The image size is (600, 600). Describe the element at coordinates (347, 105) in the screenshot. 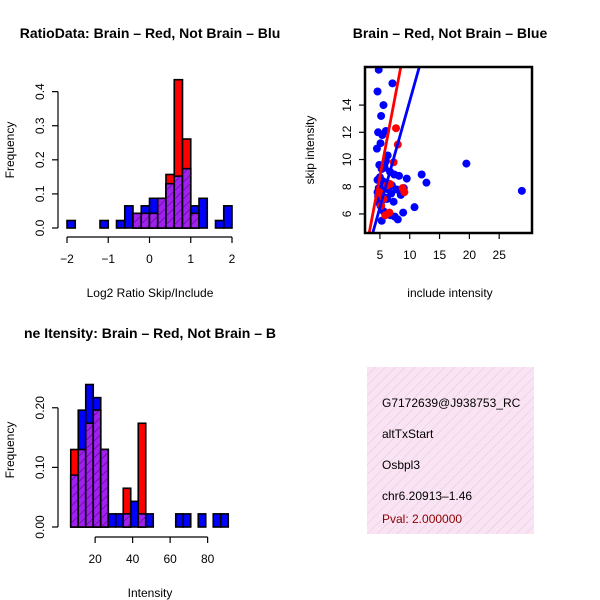

I see `scatter-y-tick-label: 14` at that location.